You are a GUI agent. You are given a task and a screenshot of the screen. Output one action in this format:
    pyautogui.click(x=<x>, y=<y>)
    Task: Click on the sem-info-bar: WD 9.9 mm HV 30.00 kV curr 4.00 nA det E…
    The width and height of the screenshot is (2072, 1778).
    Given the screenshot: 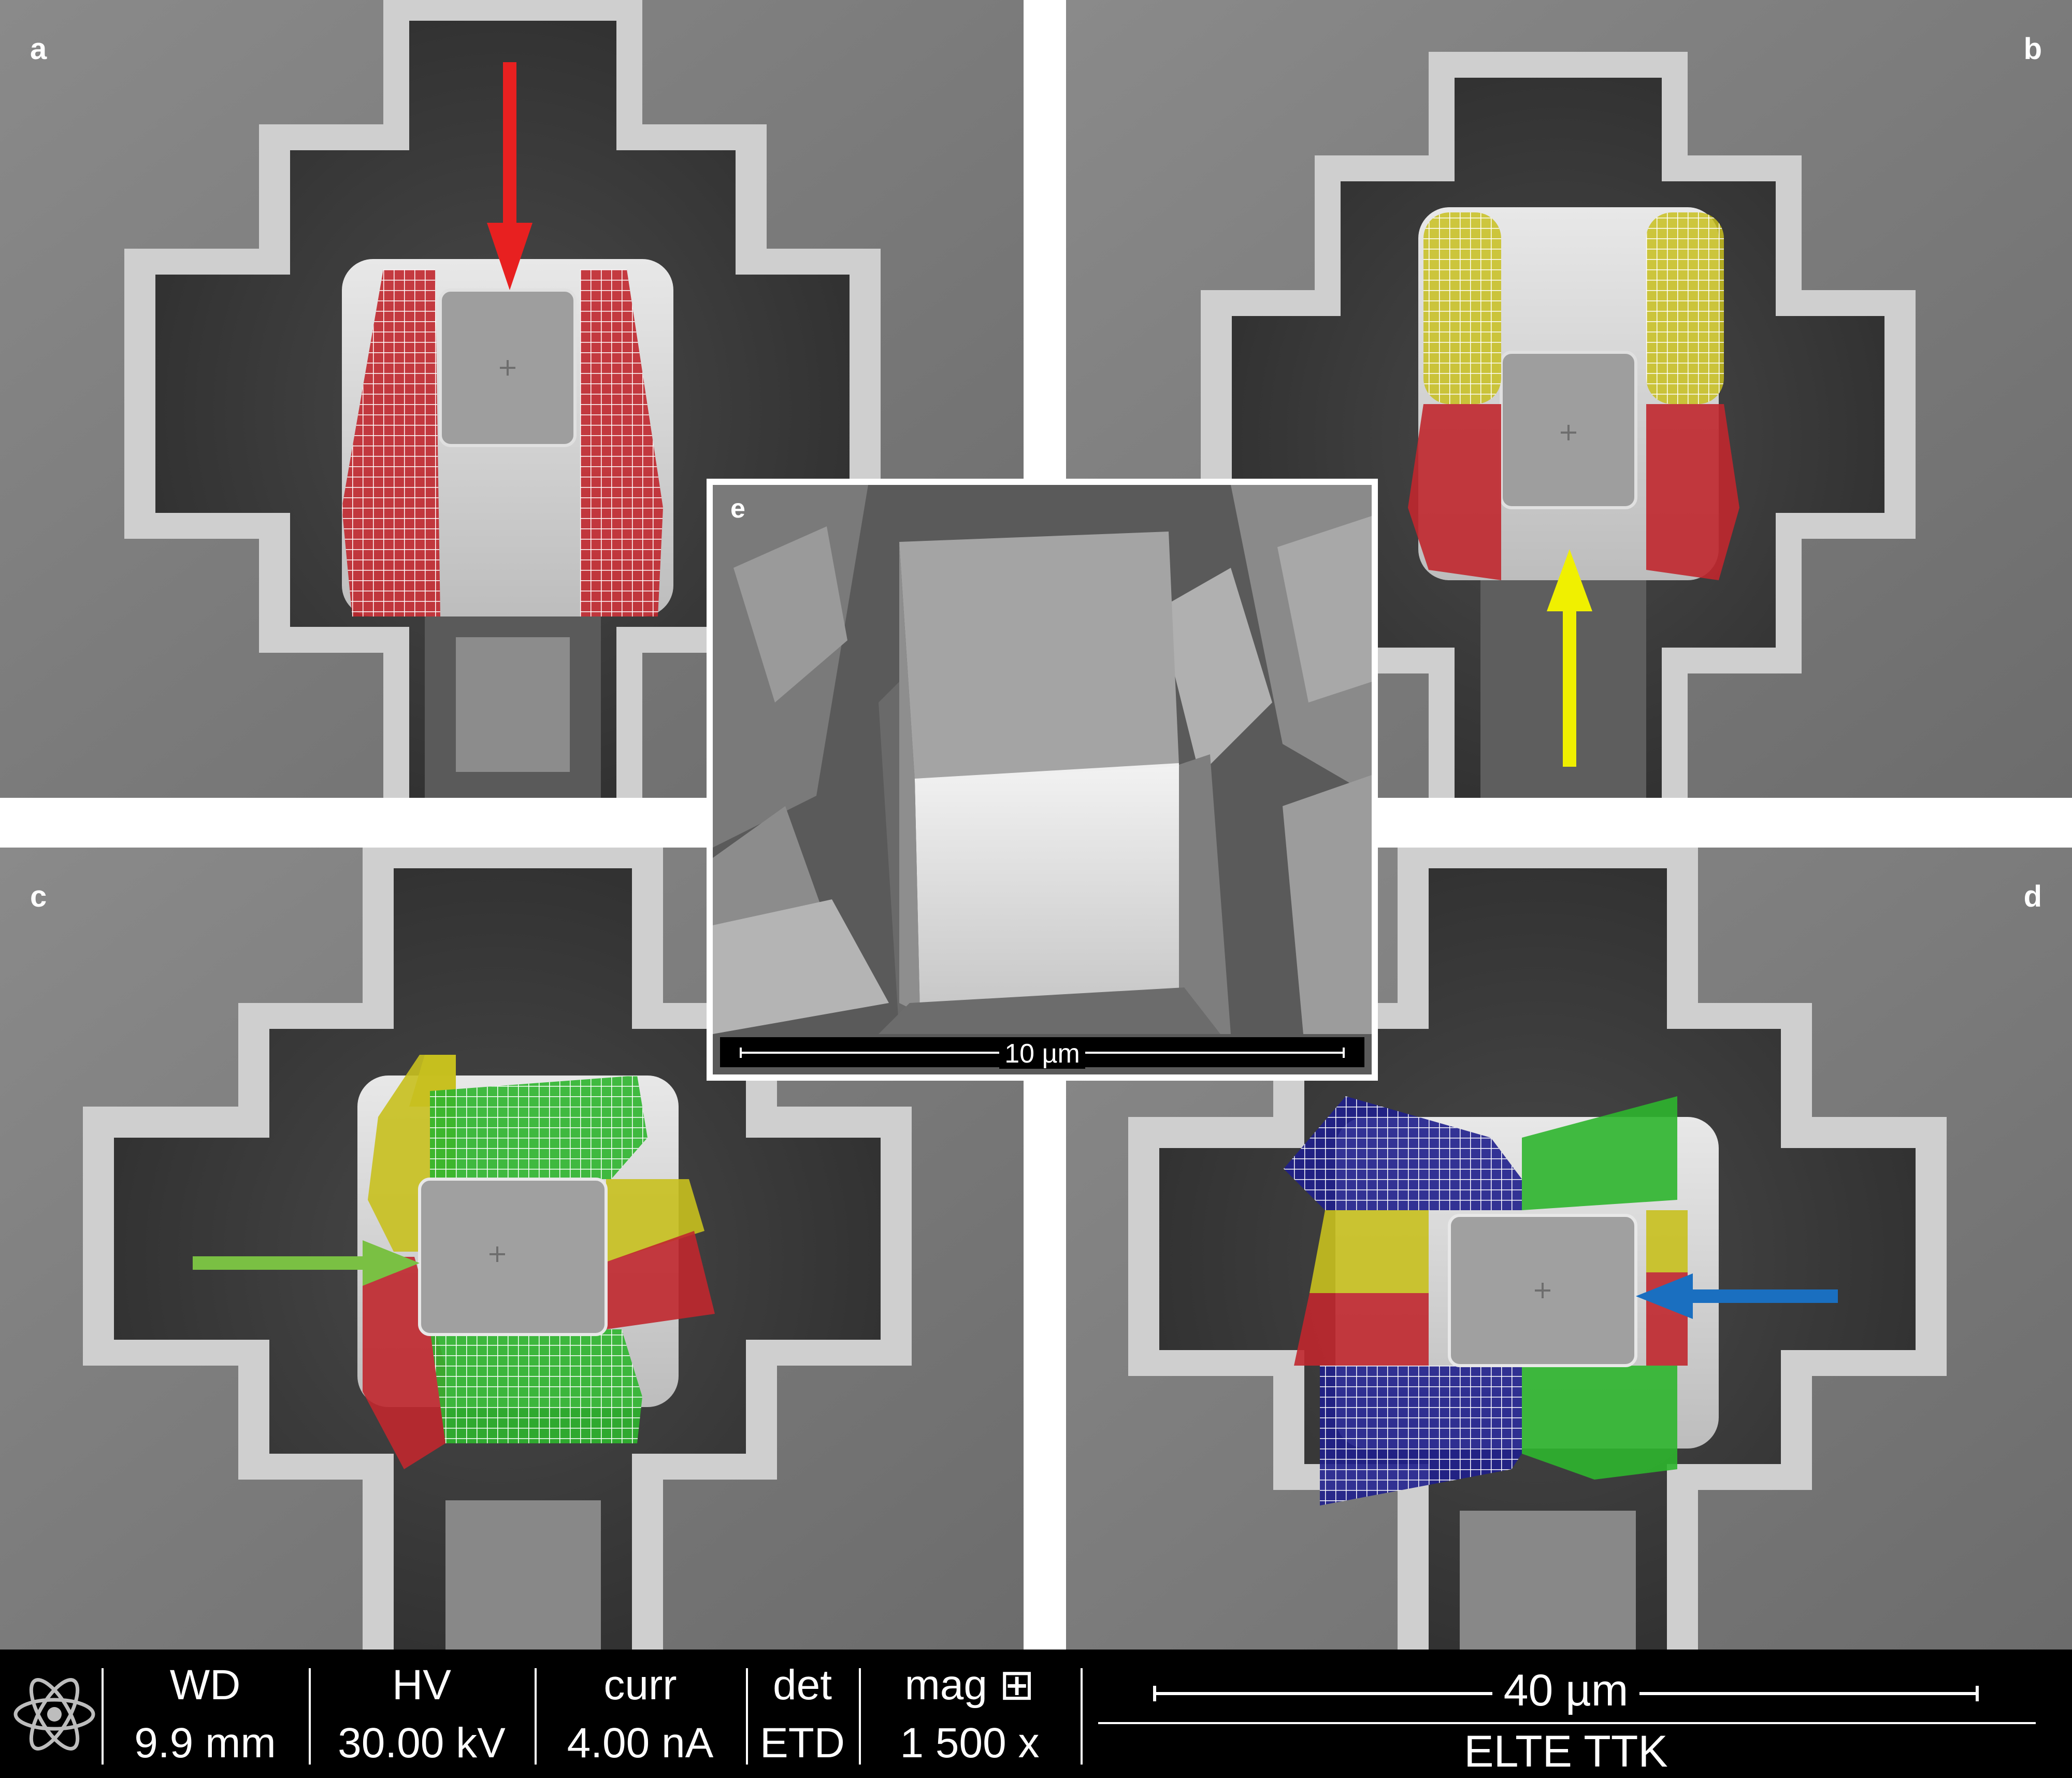 What is the action you would take?
    pyautogui.click(x=1036, y=1714)
    